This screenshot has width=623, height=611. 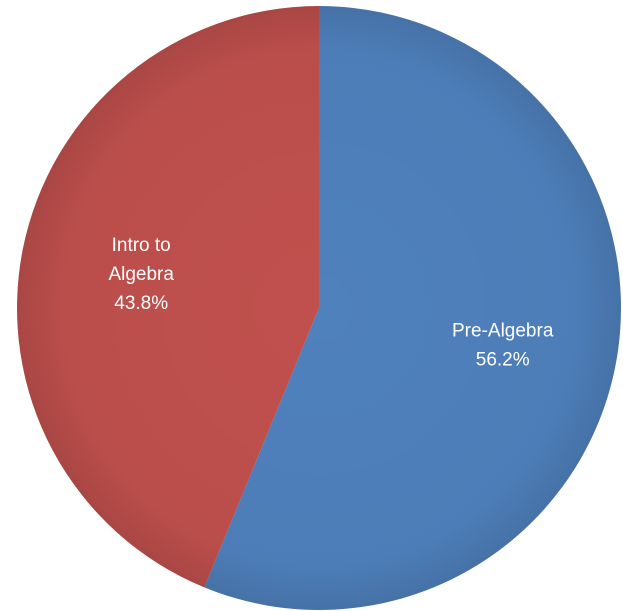 What do you see at coordinates (141, 303) in the screenshot?
I see `slice-percent: 43.8%` at bounding box center [141, 303].